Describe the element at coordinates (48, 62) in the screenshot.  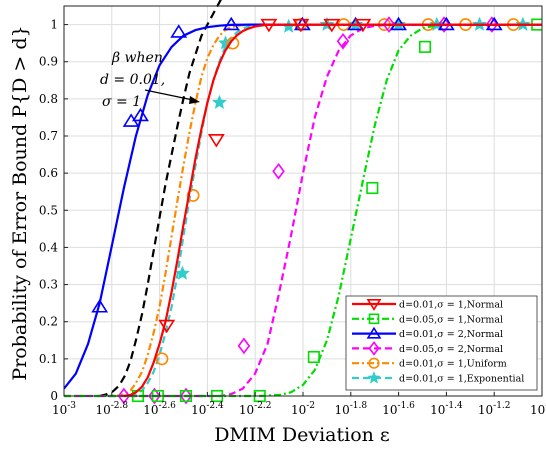
I see `y-tick-label: 0.9` at that location.